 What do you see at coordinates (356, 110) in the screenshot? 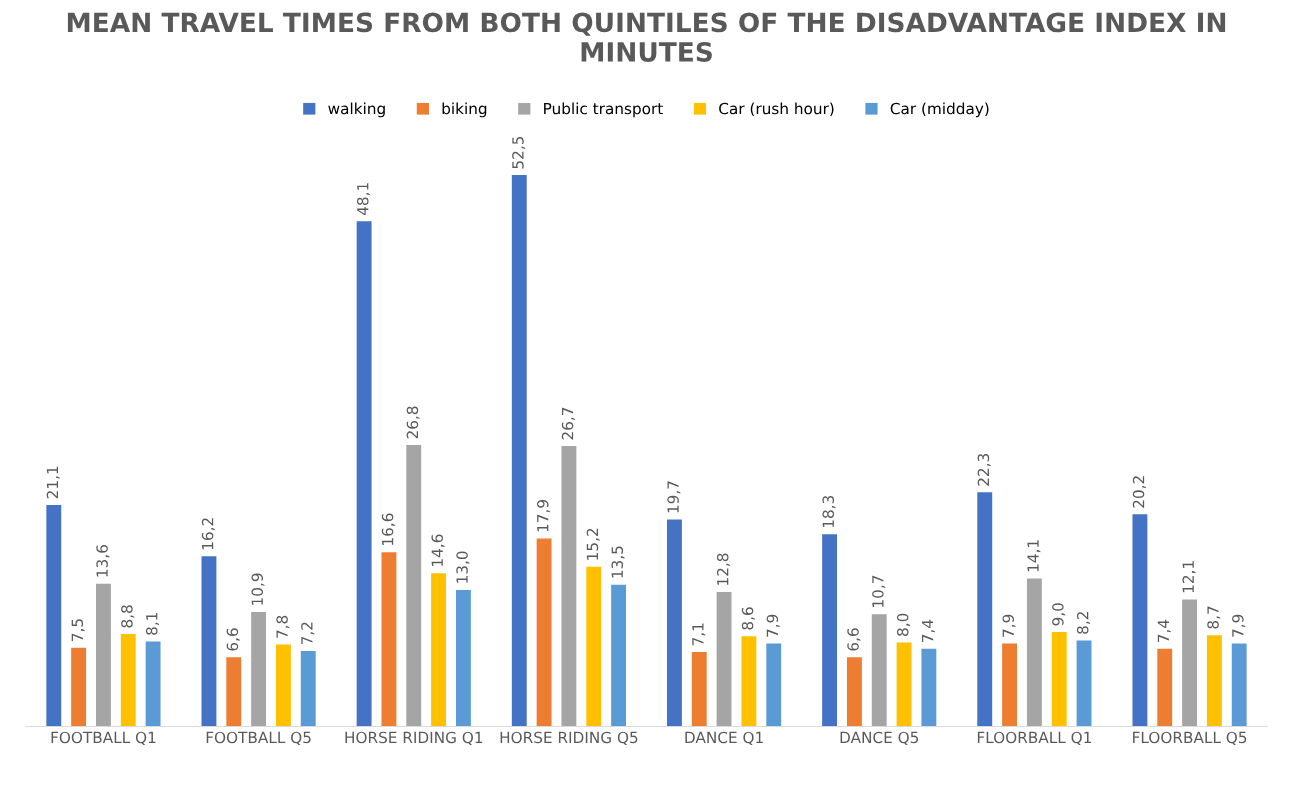
I see `legend-label: walking` at bounding box center [356, 110].